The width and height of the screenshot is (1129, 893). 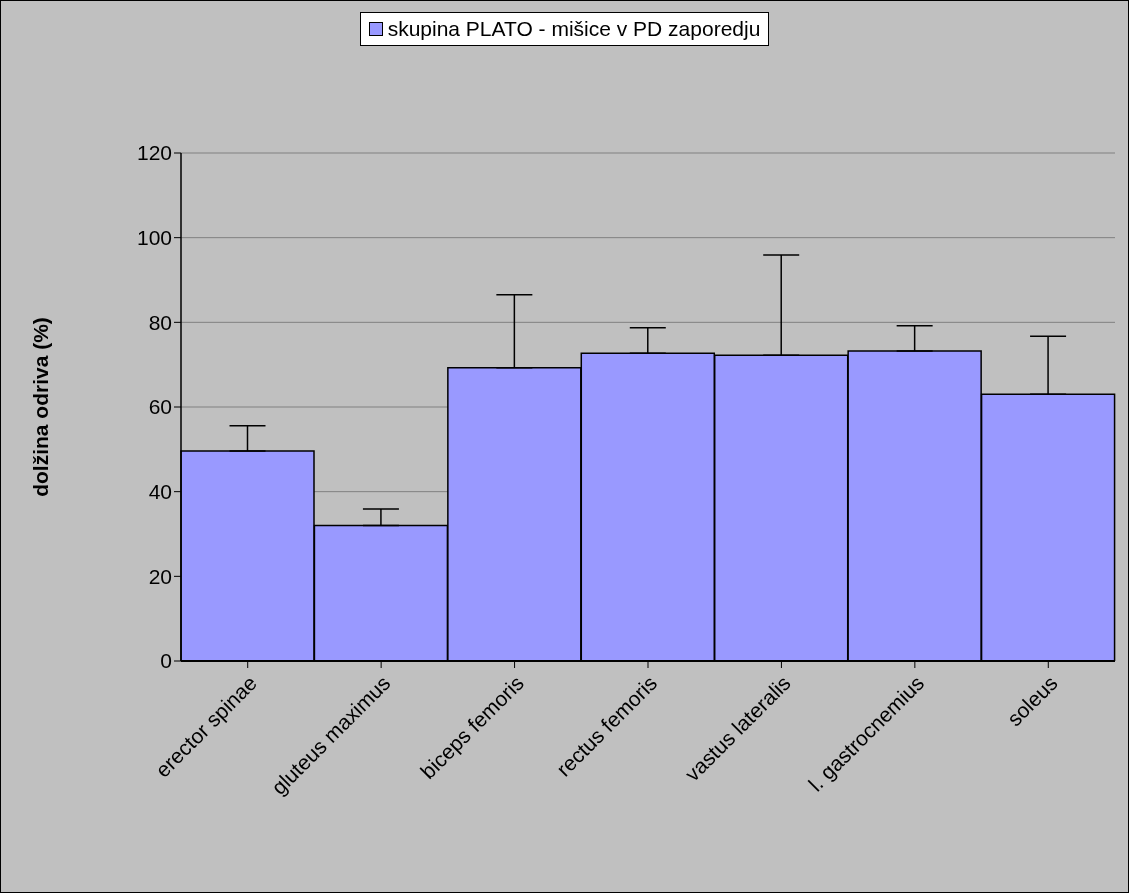 What do you see at coordinates (154, 238) in the screenshot?
I see `y-tick-label: 100` at bounding box center [154, 238].